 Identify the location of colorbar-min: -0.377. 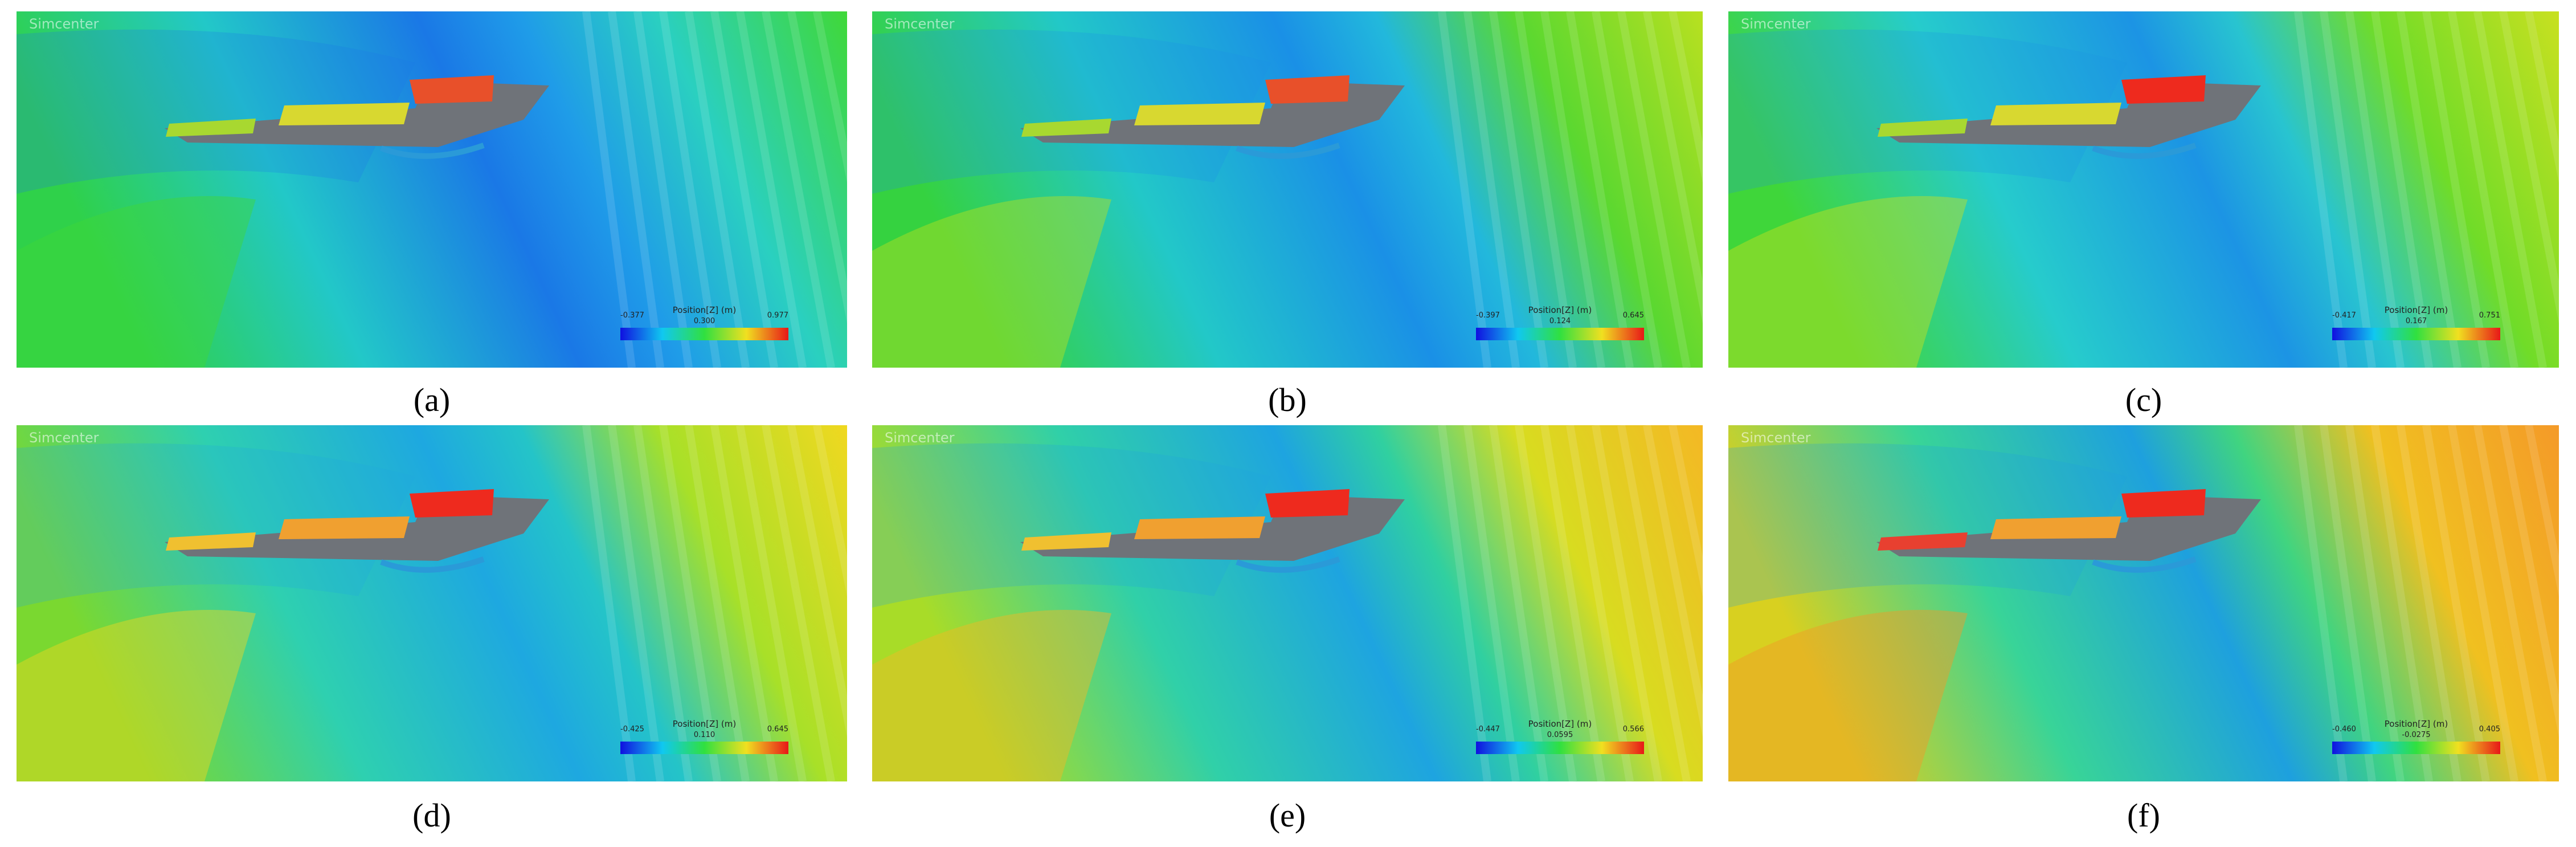
(632, 315).